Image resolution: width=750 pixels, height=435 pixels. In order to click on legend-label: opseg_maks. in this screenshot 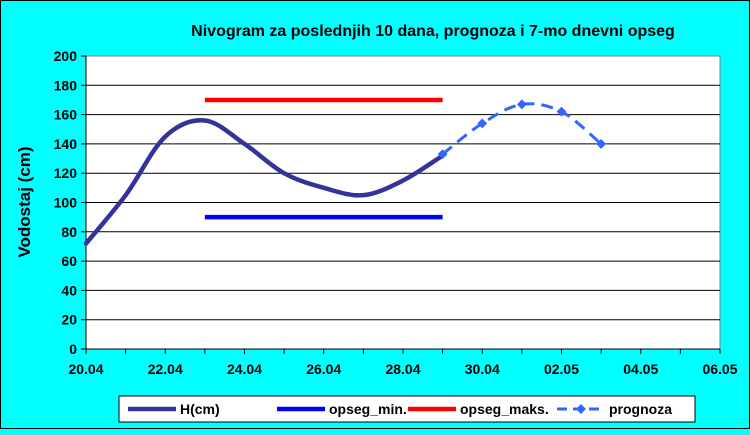, I will do `click(504, 409)`.